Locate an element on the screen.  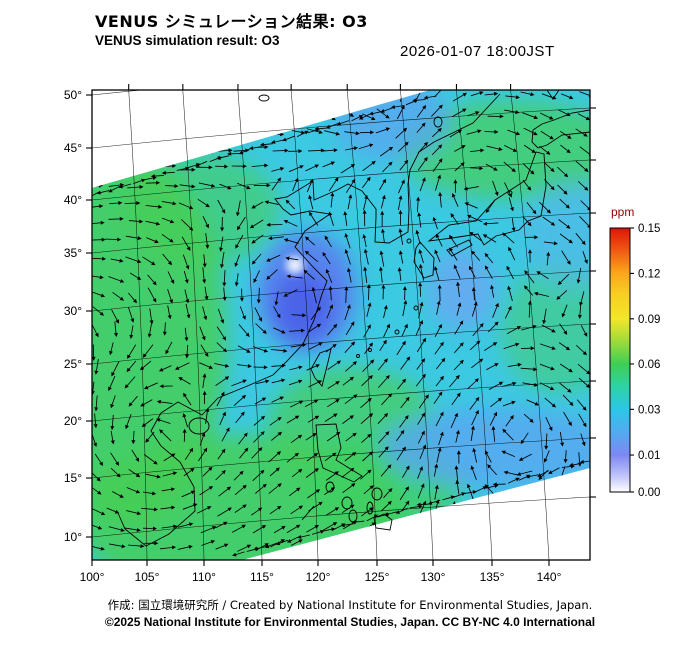
kyushu-island is located at coordinates (424, 260).